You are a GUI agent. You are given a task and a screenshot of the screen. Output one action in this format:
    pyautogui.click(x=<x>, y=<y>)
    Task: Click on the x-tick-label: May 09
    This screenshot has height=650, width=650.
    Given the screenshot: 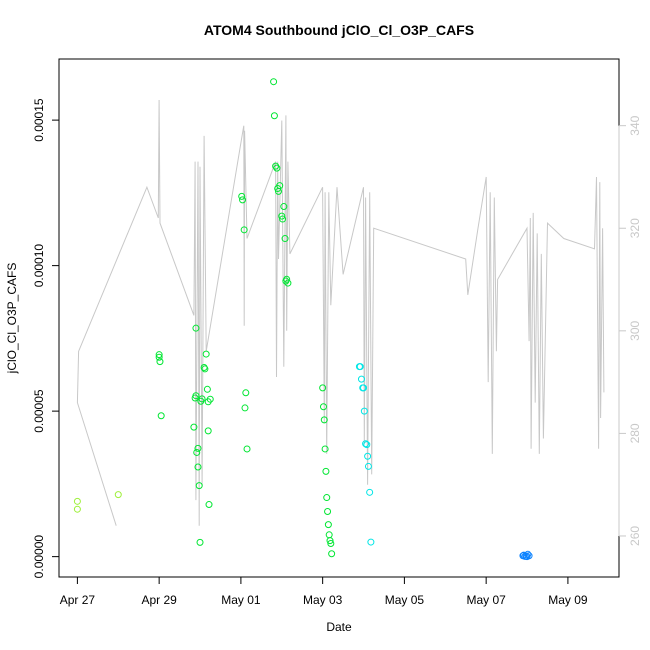 What is the action you would take?
    pyautogui.click(x=568, y=600)
    